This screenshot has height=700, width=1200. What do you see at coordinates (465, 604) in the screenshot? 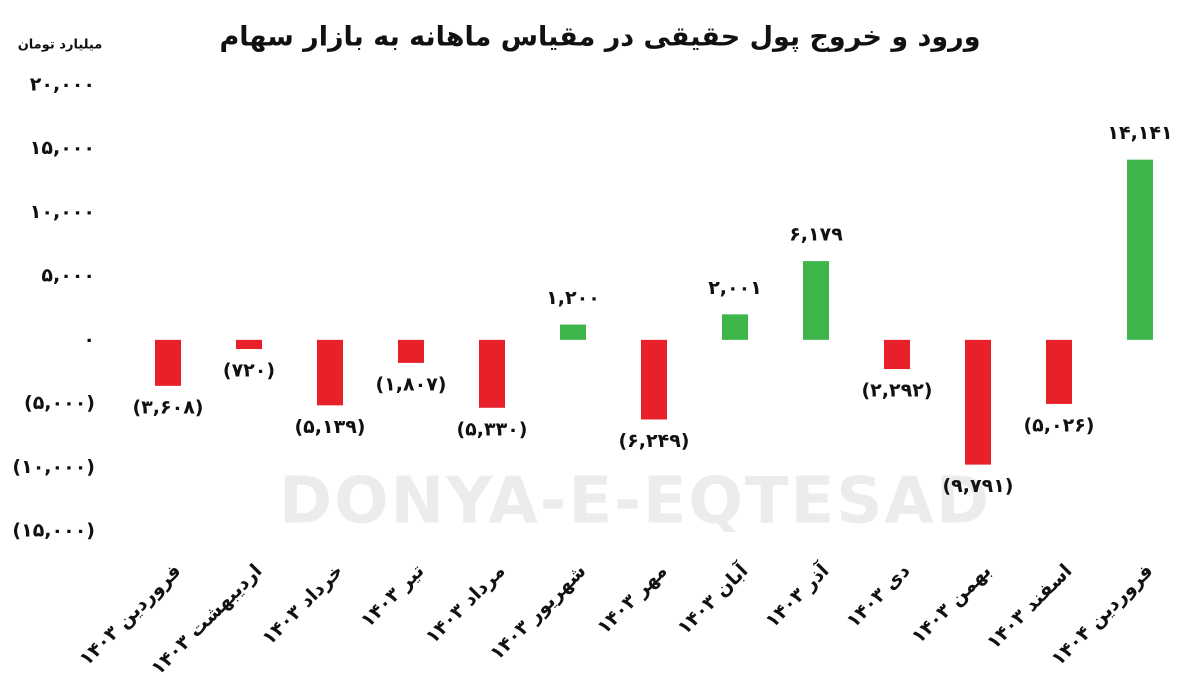
I see `x-tick-label: مرداد ۱۴۰۳` at bounding box center [465, 604].